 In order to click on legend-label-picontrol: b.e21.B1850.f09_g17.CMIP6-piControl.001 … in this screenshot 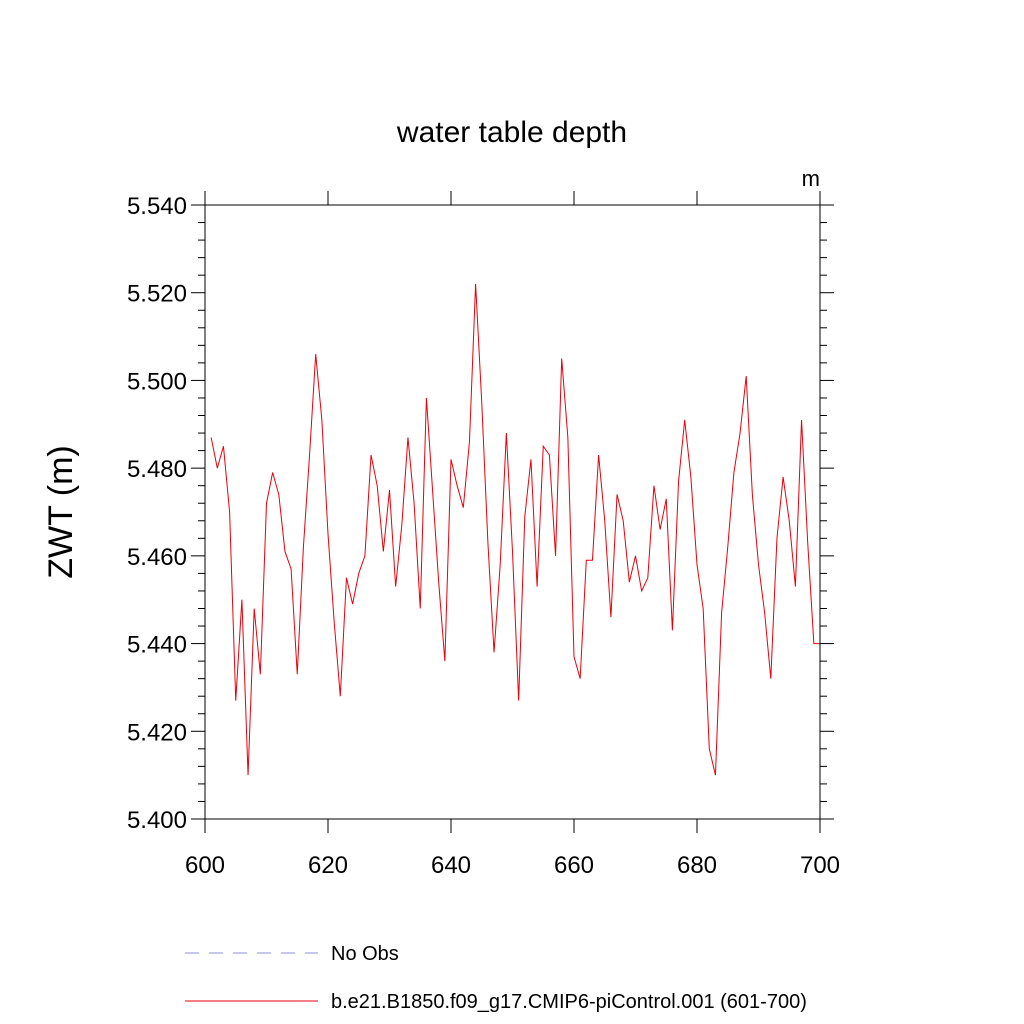, I will do `click(569, 1002)`.